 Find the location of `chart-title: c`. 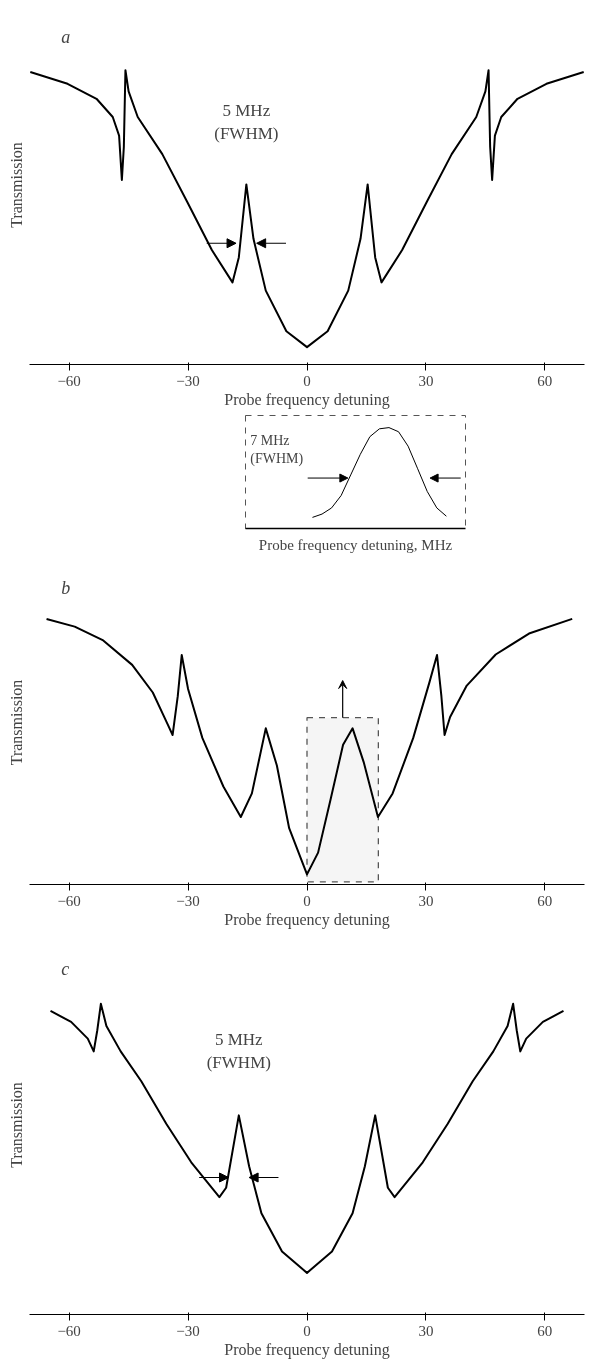

chart-title: c is located at coordinates (65, 968).